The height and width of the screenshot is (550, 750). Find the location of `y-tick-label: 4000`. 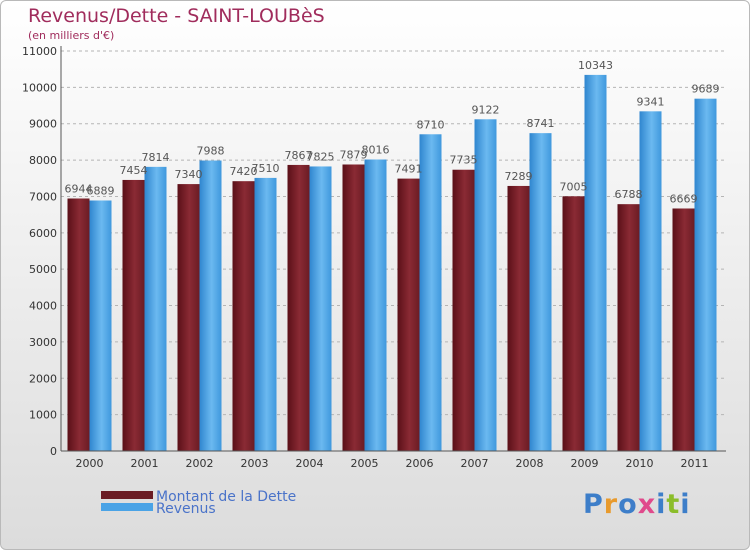

y-tick-label: 4000 is located at coordinates (43, 306).